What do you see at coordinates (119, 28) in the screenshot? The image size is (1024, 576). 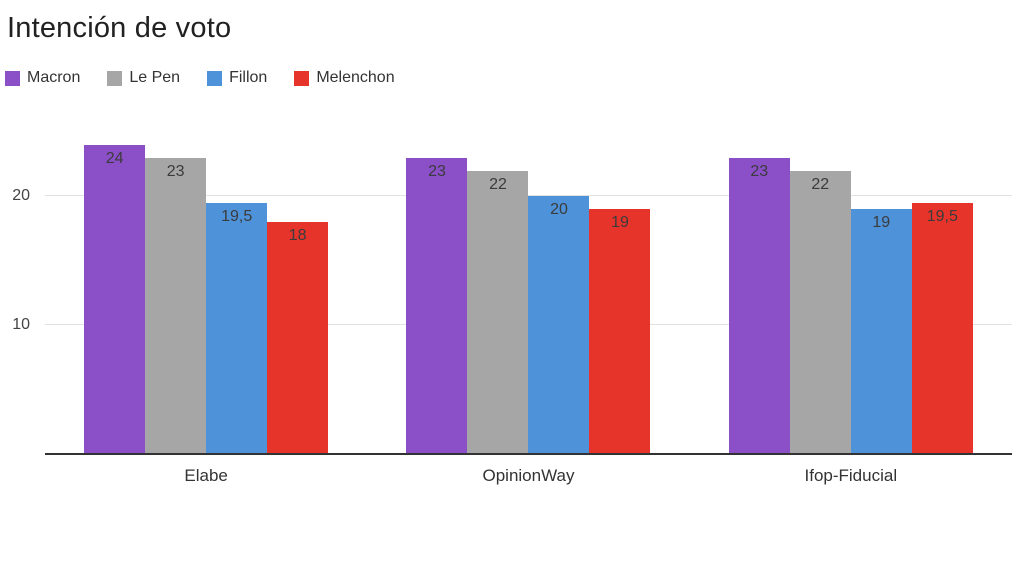 I see `chart-title: Intención de voto` at bounding box center [119, 28].